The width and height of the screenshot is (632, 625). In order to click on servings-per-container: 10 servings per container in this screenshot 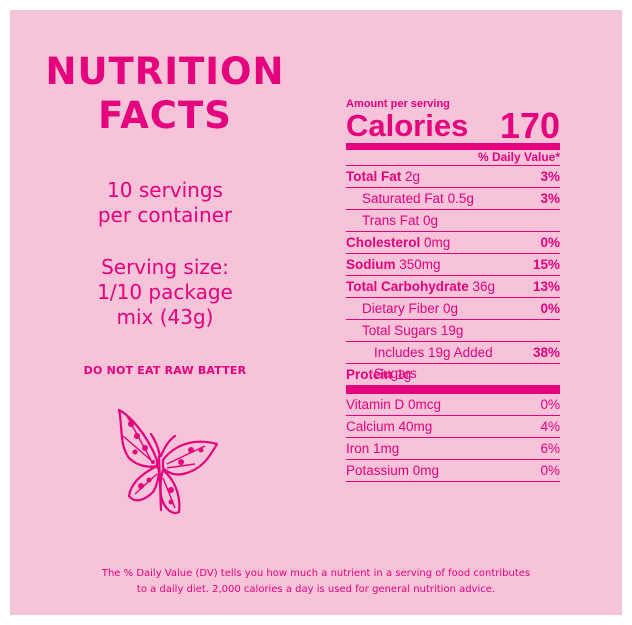, I will do `click(165, 203)`.